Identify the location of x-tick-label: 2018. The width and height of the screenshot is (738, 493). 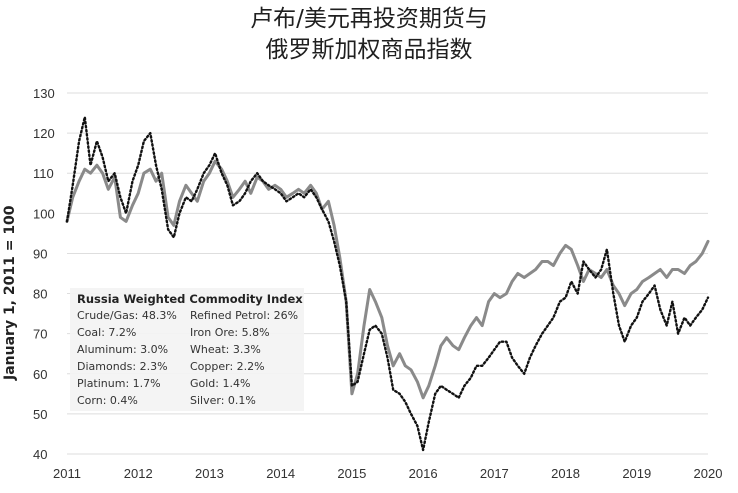
(565, 473).